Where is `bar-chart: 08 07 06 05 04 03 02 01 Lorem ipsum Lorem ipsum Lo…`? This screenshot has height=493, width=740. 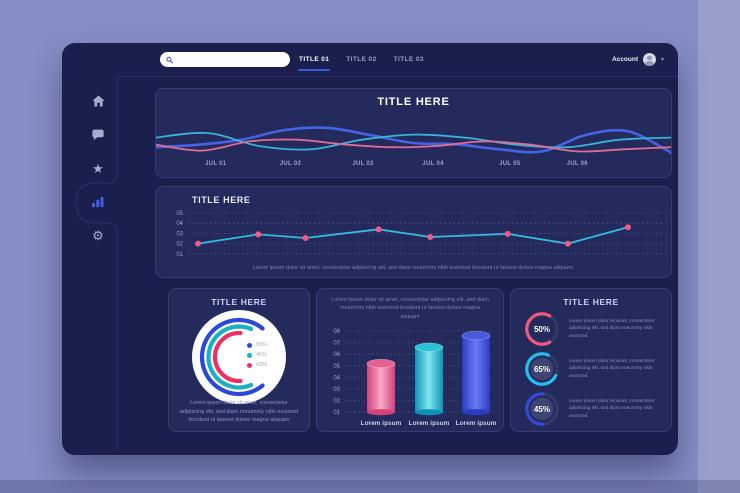 bar-chart: 08 07 06 05 04 03 02 01 Lorem ipsum Lorem ipsum Lo… is located at coordinates (415, 378).